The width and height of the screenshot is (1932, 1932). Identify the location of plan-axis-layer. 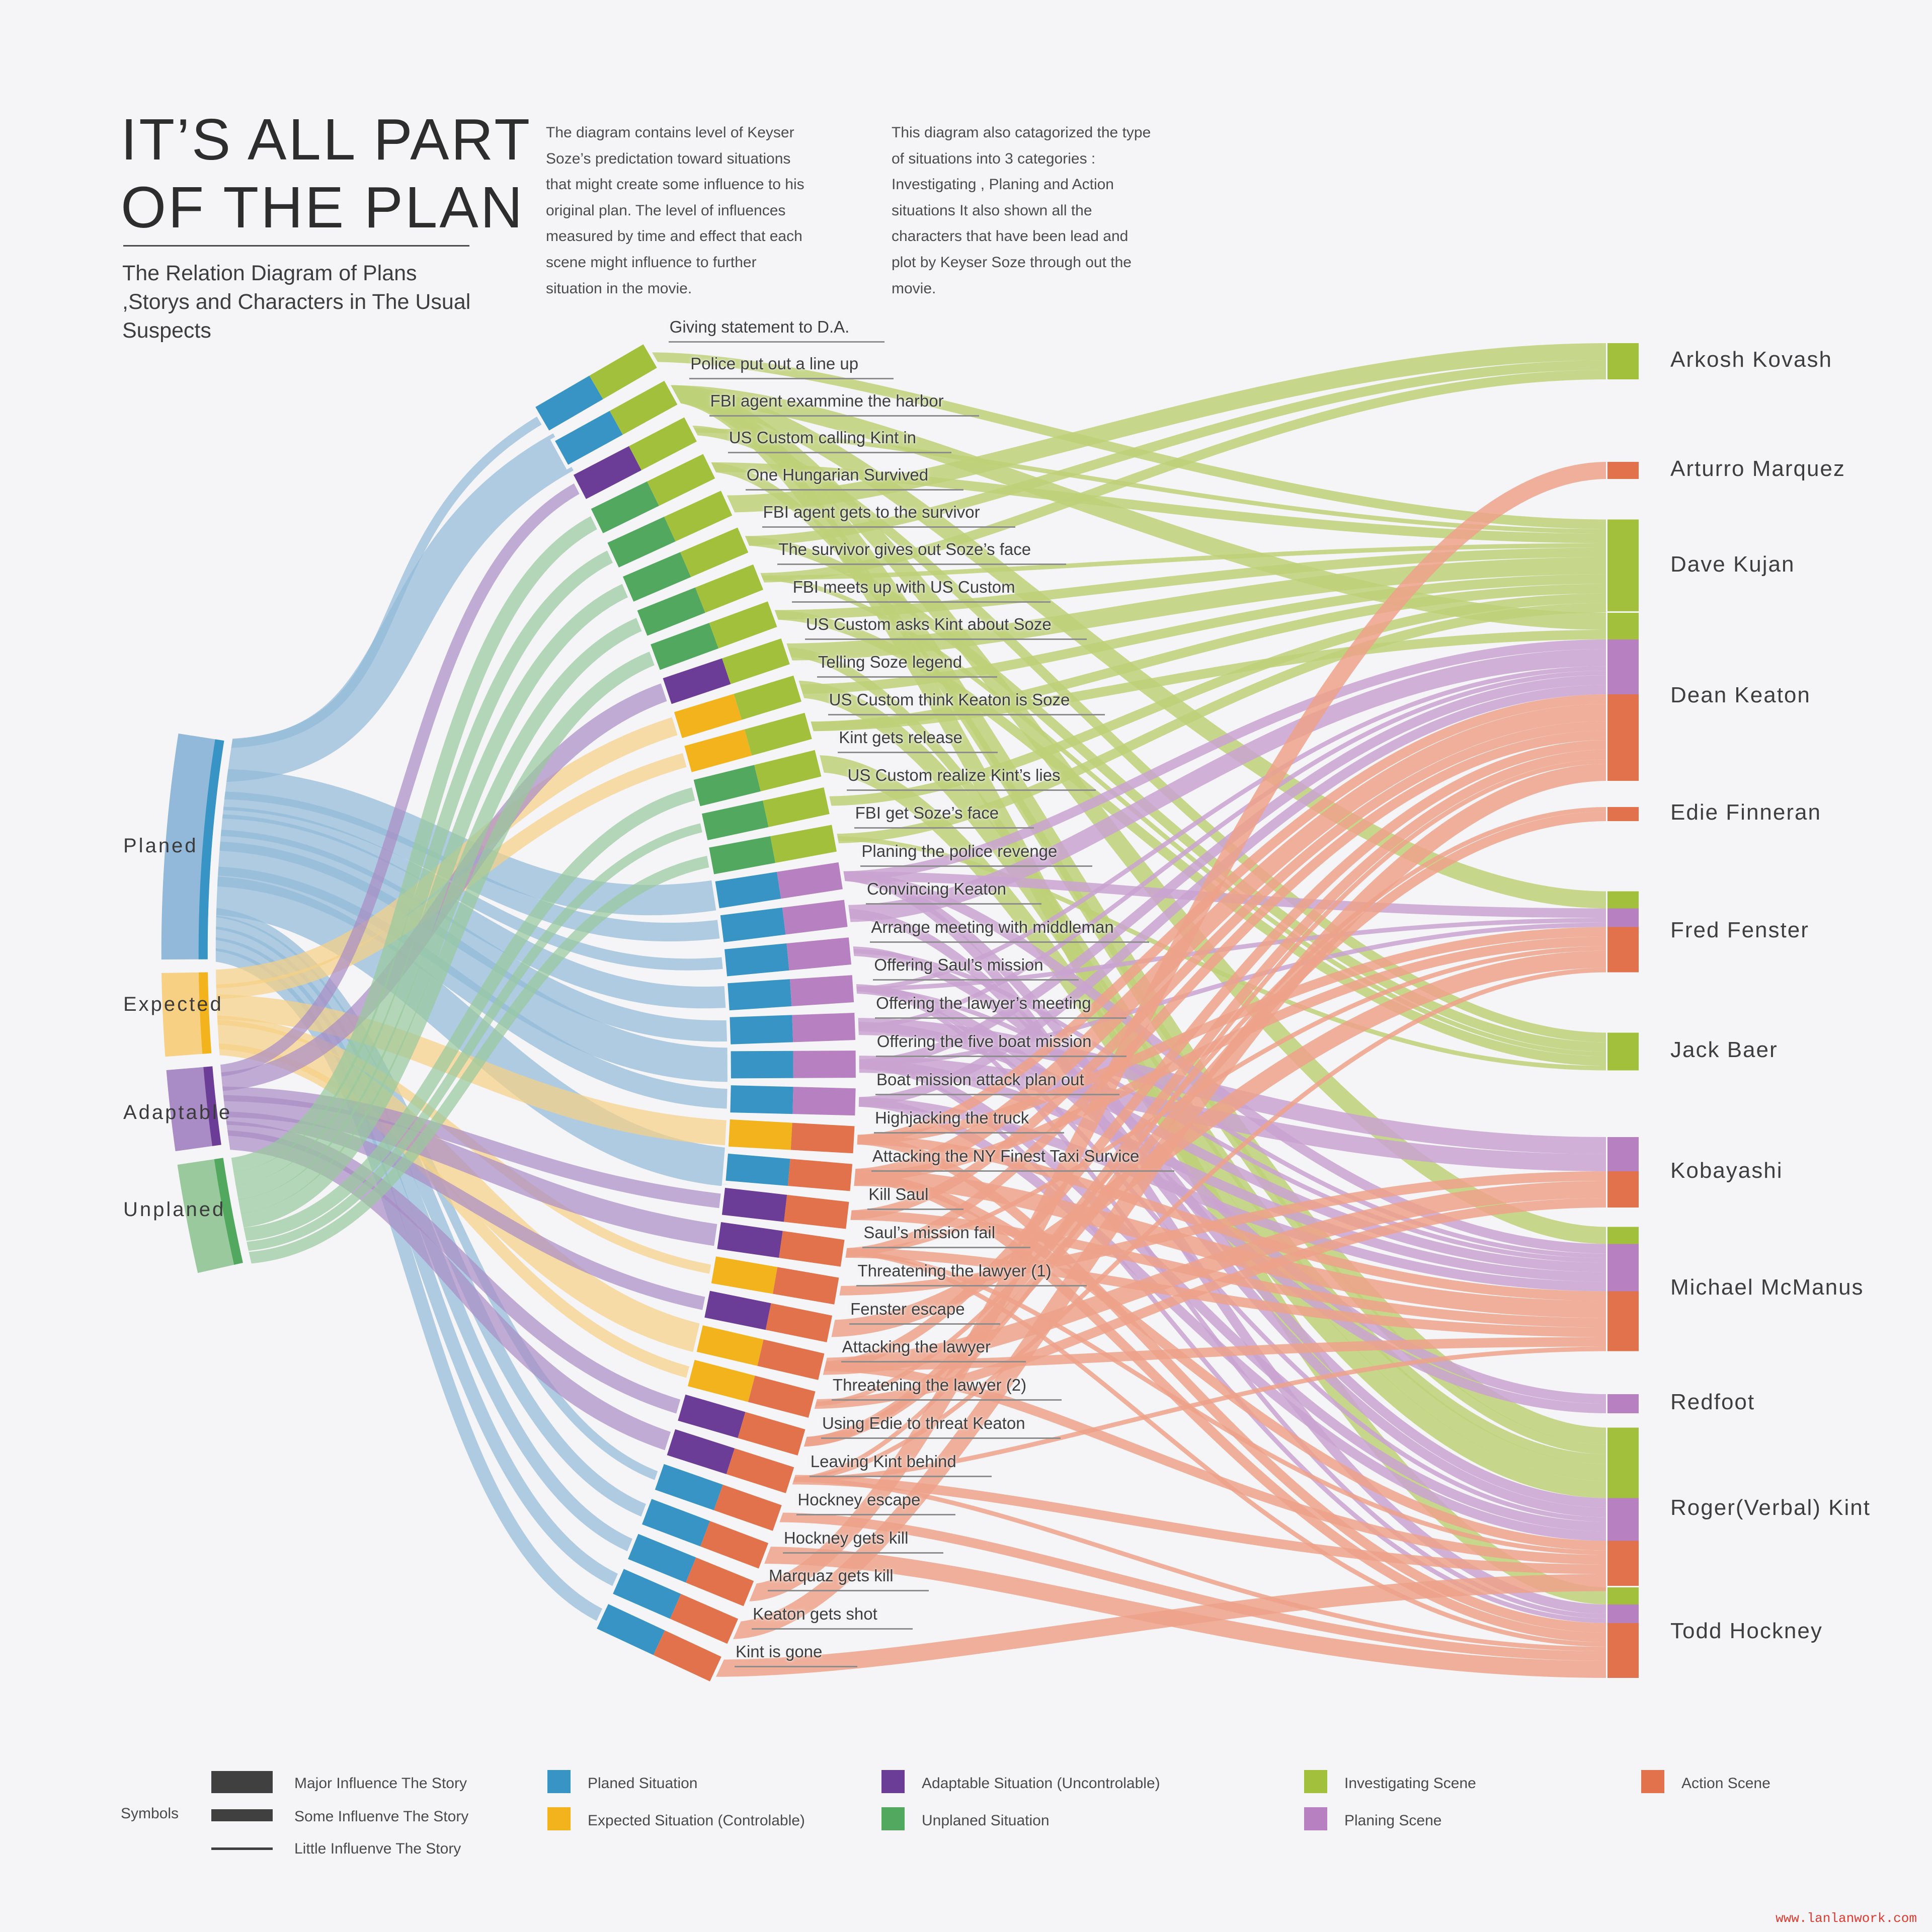
(202, 1003).